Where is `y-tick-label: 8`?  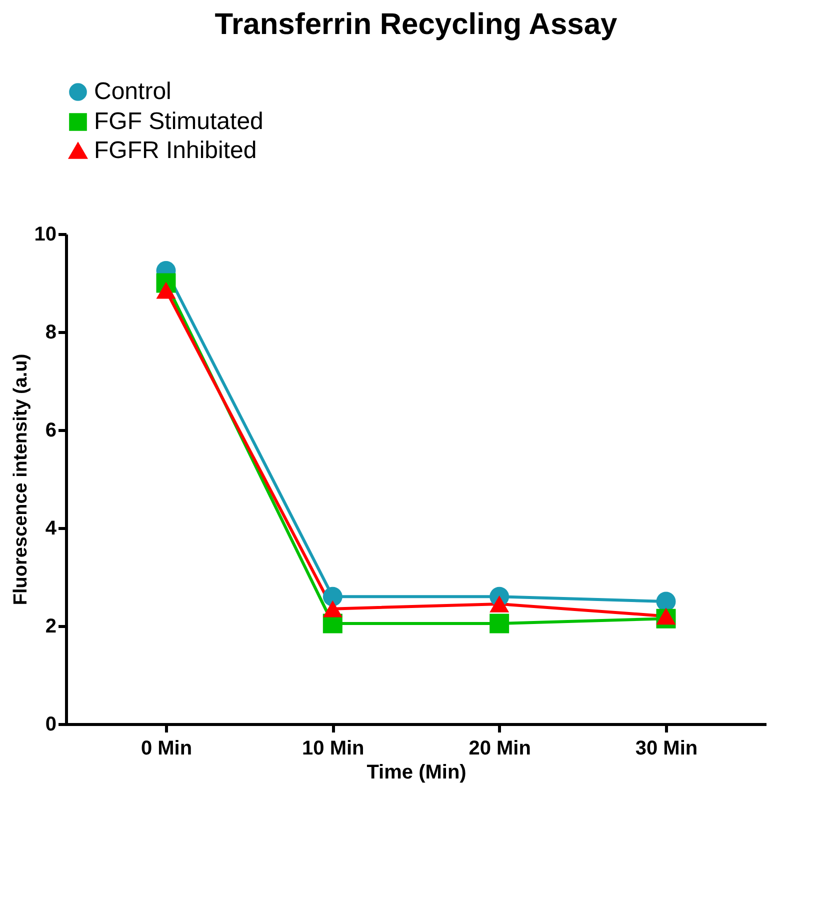 y-tick-label: 8 is located at coordinates (50, 333).